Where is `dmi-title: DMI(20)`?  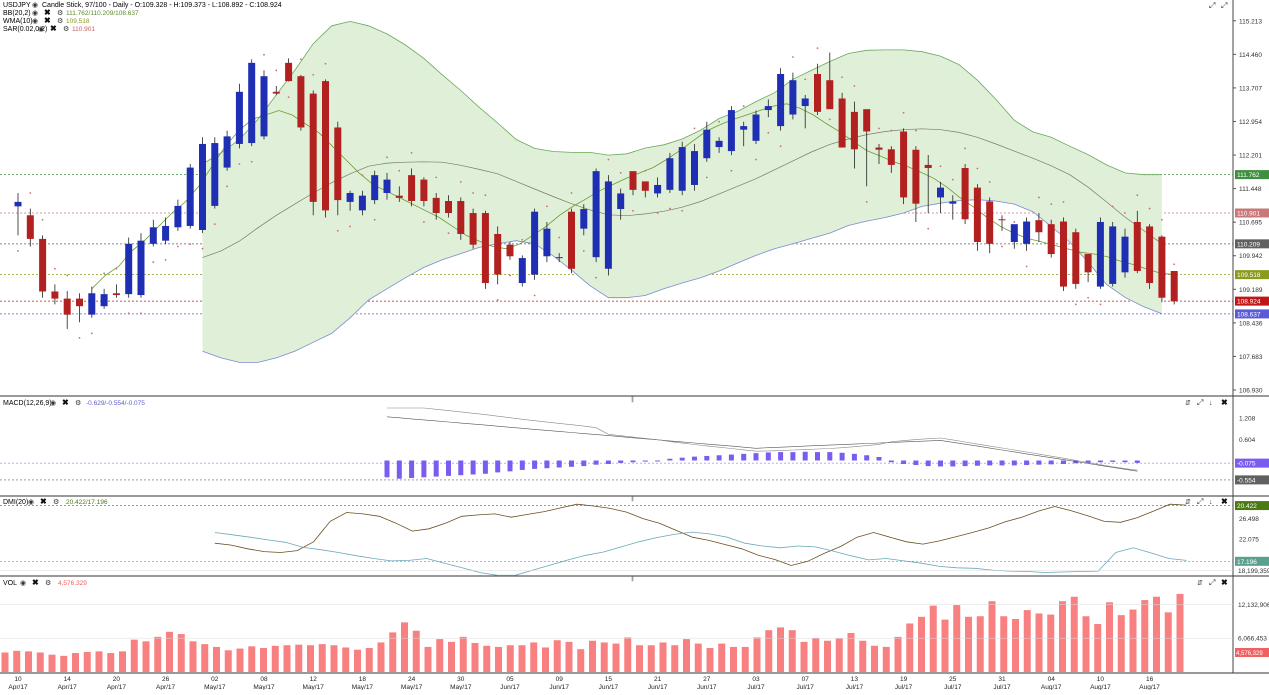
dmi-title: DMI(20) is located at coordinates (15, 502).